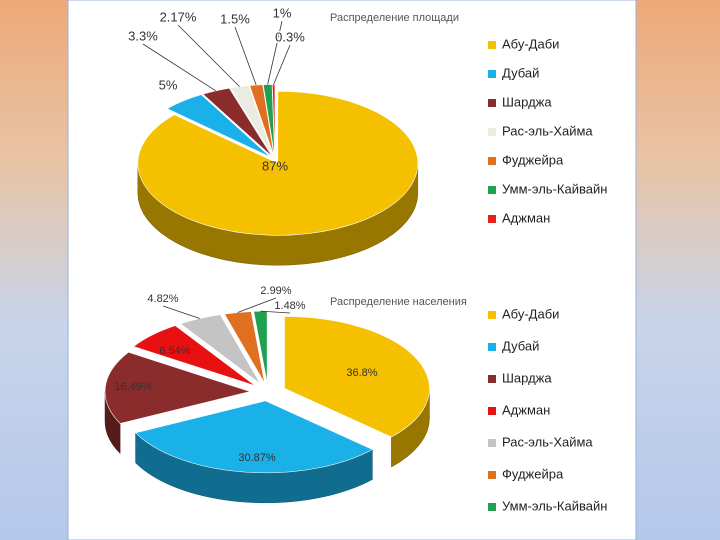  I want to click on data-label: 36.8%, so click(361, 373).